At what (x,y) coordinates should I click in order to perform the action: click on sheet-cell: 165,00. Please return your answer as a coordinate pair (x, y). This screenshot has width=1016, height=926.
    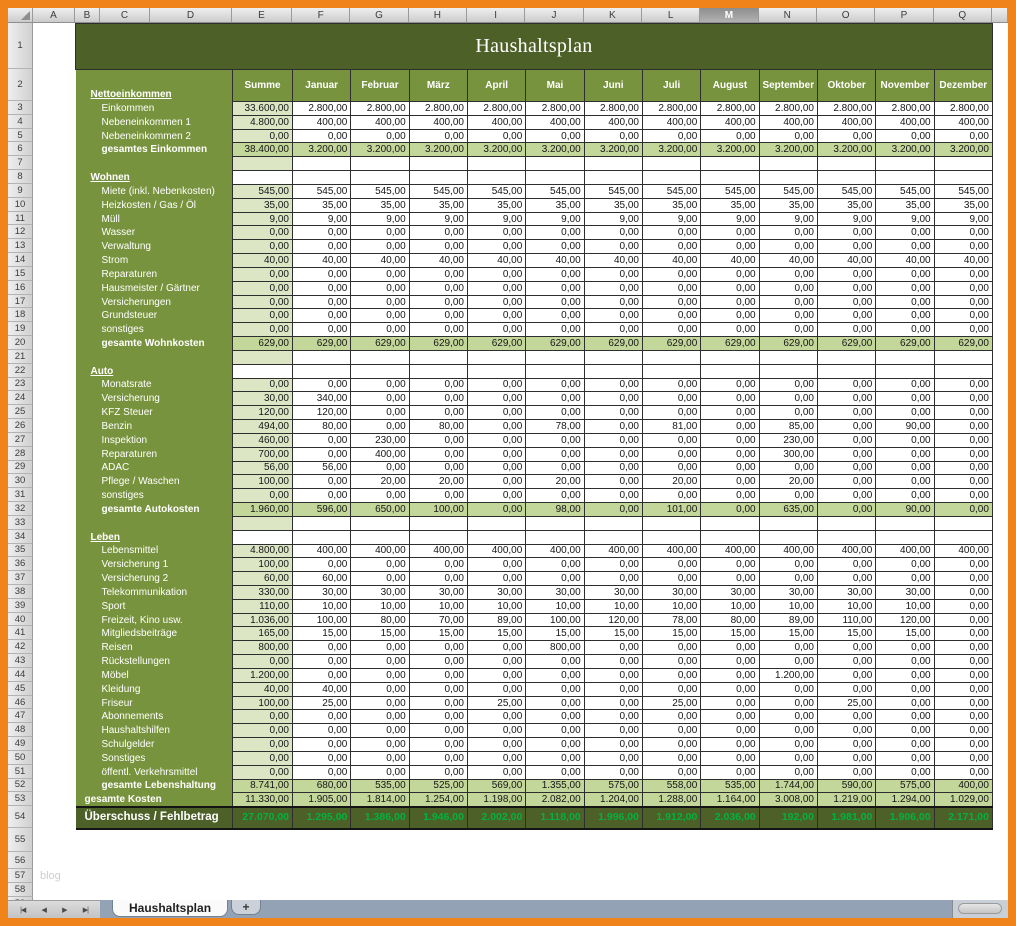
    Looking at the image, I should click on (262, 634).